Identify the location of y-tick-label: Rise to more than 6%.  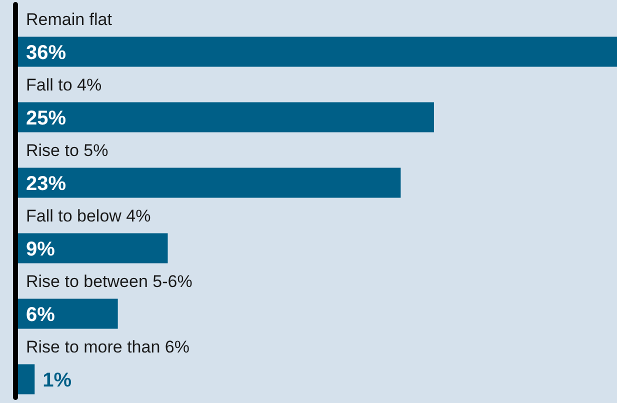
(108, 346).